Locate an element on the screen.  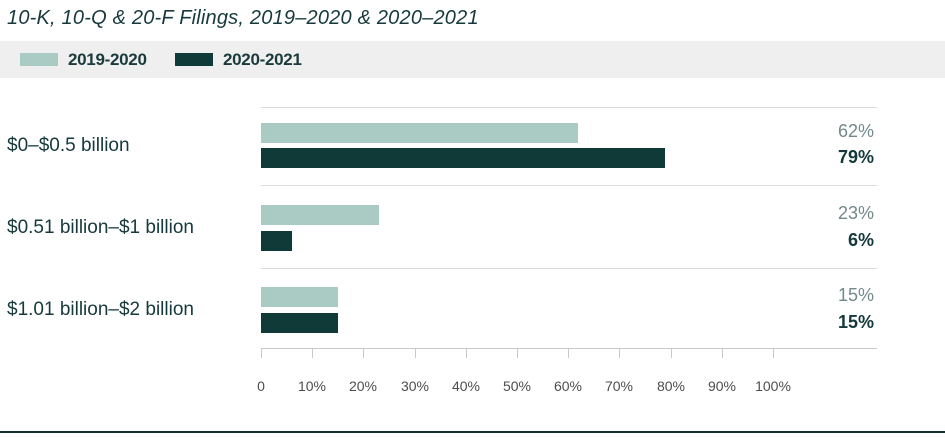
bottom-rule is located at coordinates (472, 432).